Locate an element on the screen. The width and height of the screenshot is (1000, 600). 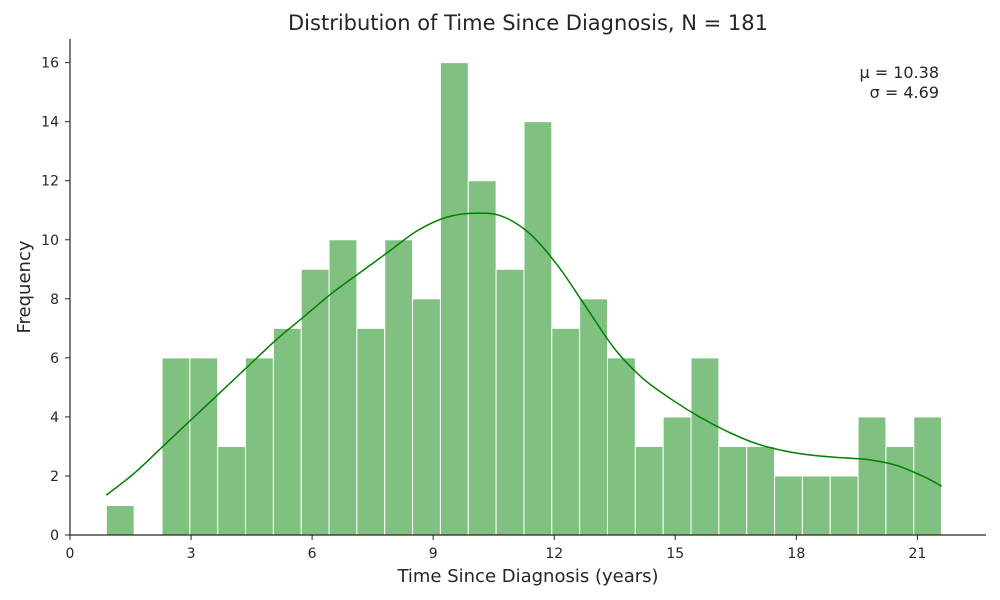
y-tick-label: 10 is located at coordinates (50, 241).